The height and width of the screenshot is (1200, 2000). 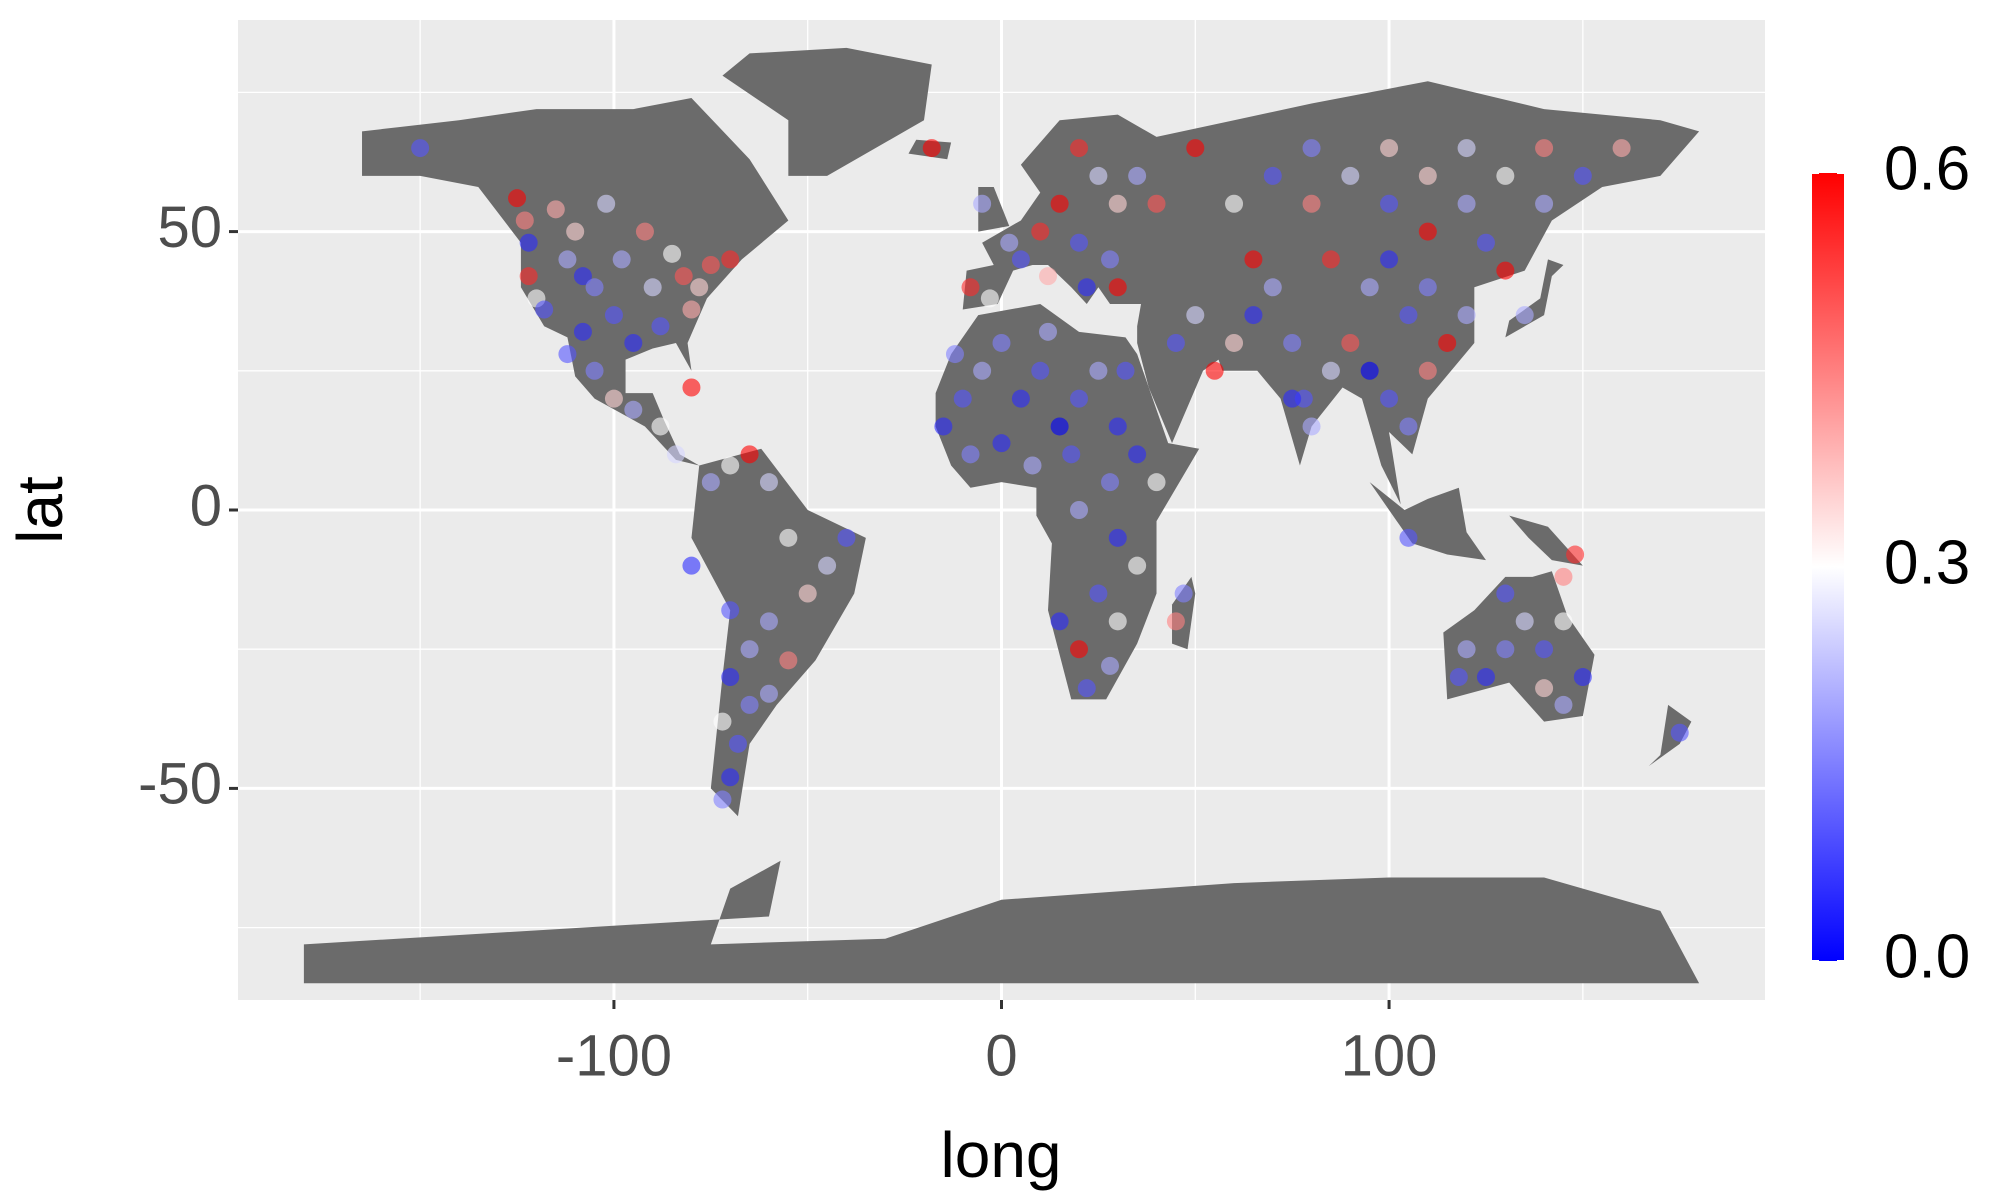 What do you see at coordinates (778, 632) in the screenshot?
I see `south-america` at bounding box center [778, 632].